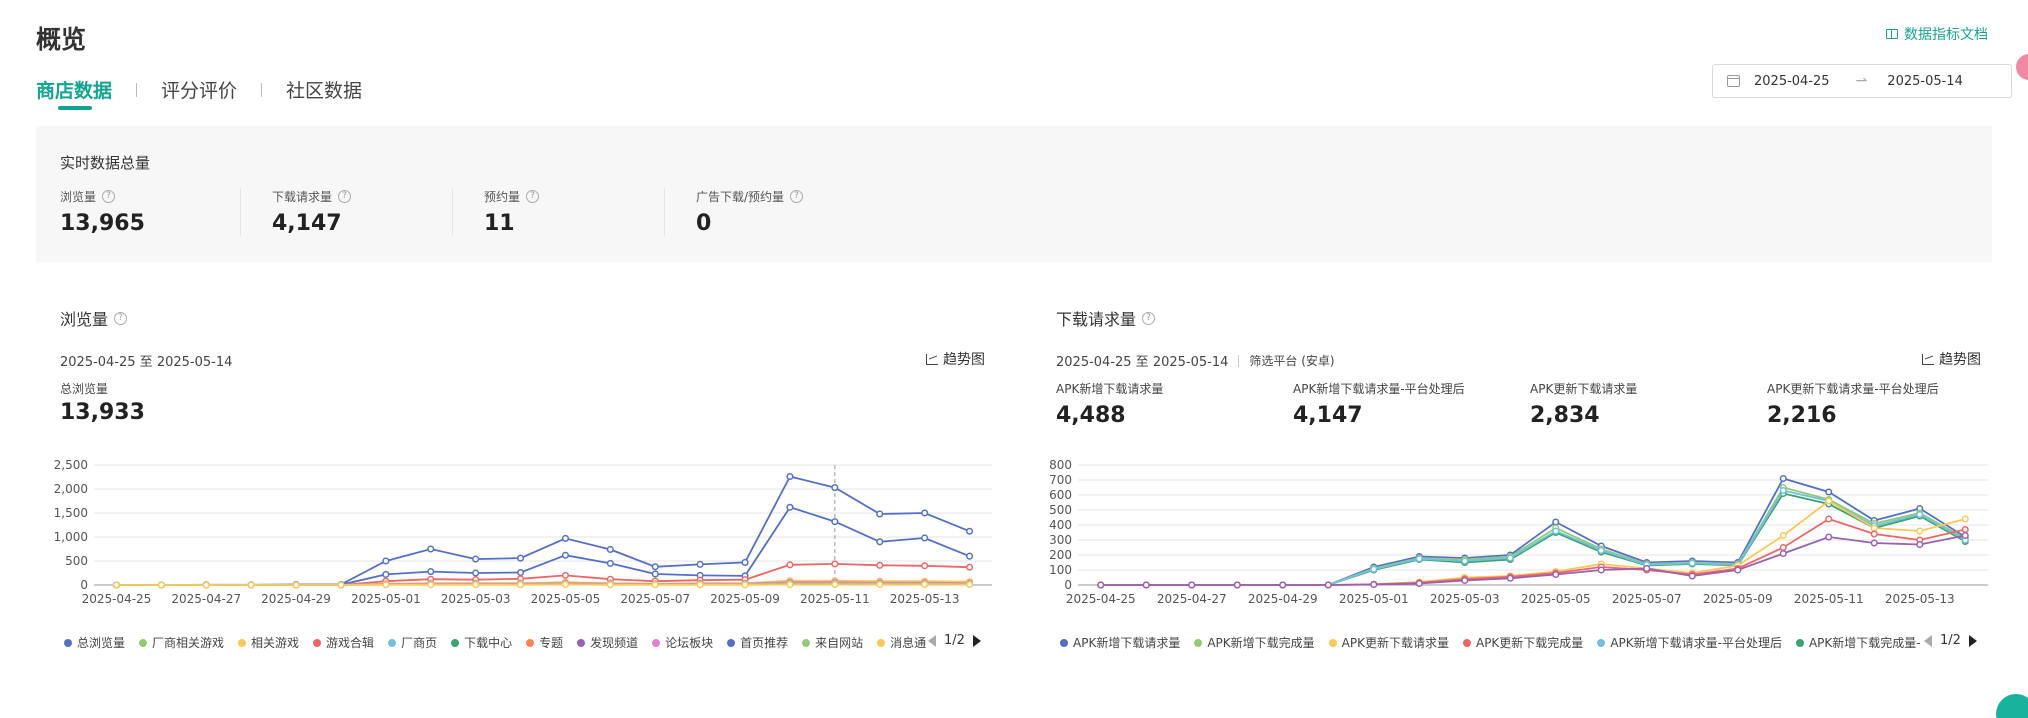  I want to click on legend-item: APK新增下载完成量-平台处理后, so click(1857, 642).